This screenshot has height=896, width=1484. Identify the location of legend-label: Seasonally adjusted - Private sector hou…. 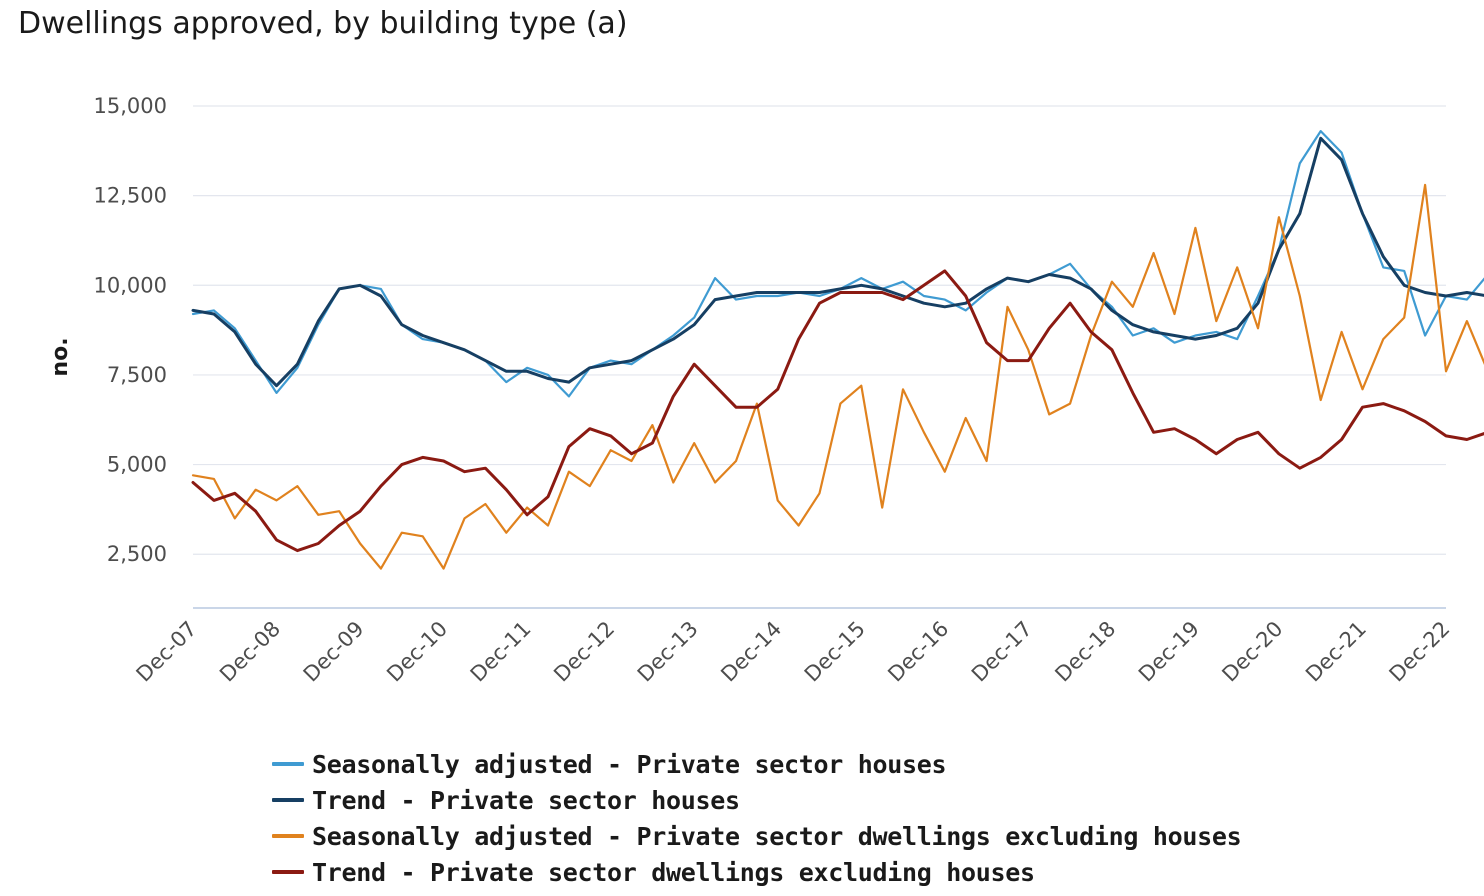
(629, 764).